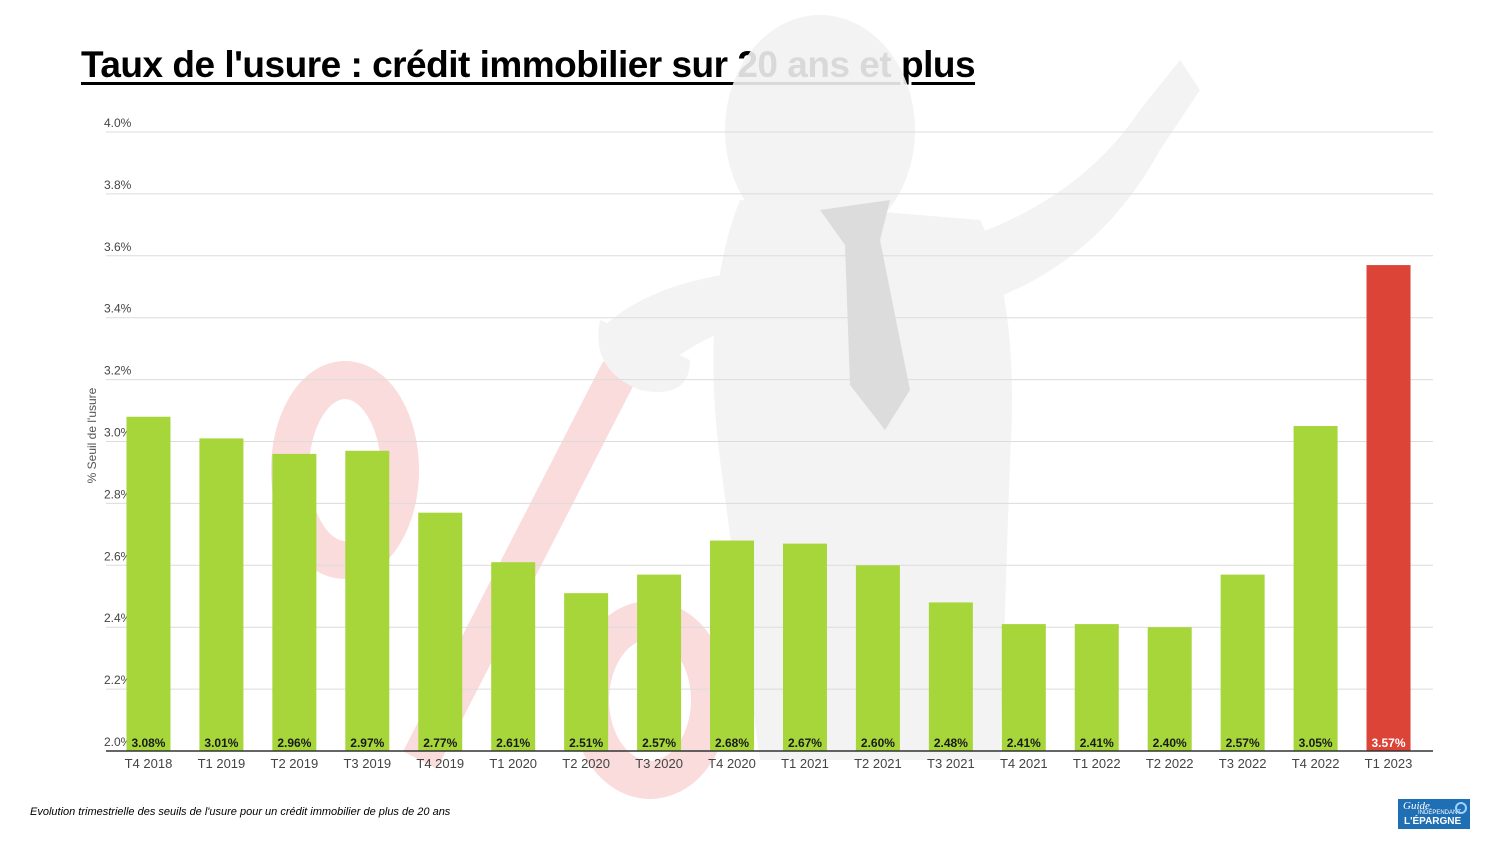 The image size is (1500, 844). I want to click on y-tick-label: 2.2%, so click(118, 680).